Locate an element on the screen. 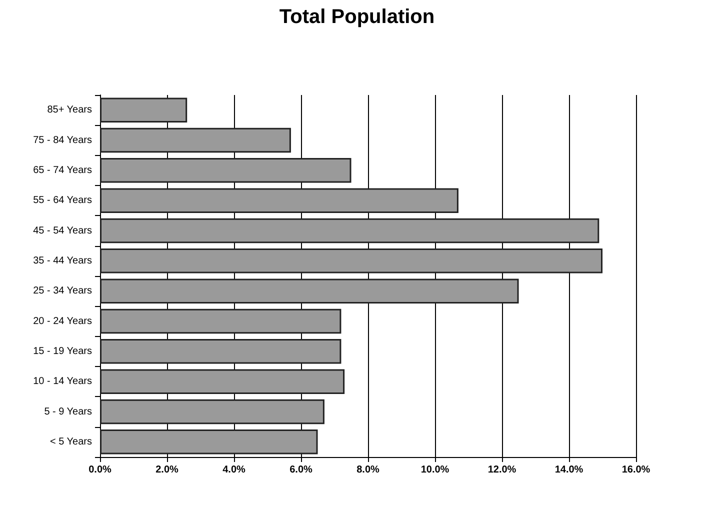 Image resolution: width=714 pixels, height=529 pixels. y-tick-label: 5 - 9 Years is located at coordinates (68, 412).